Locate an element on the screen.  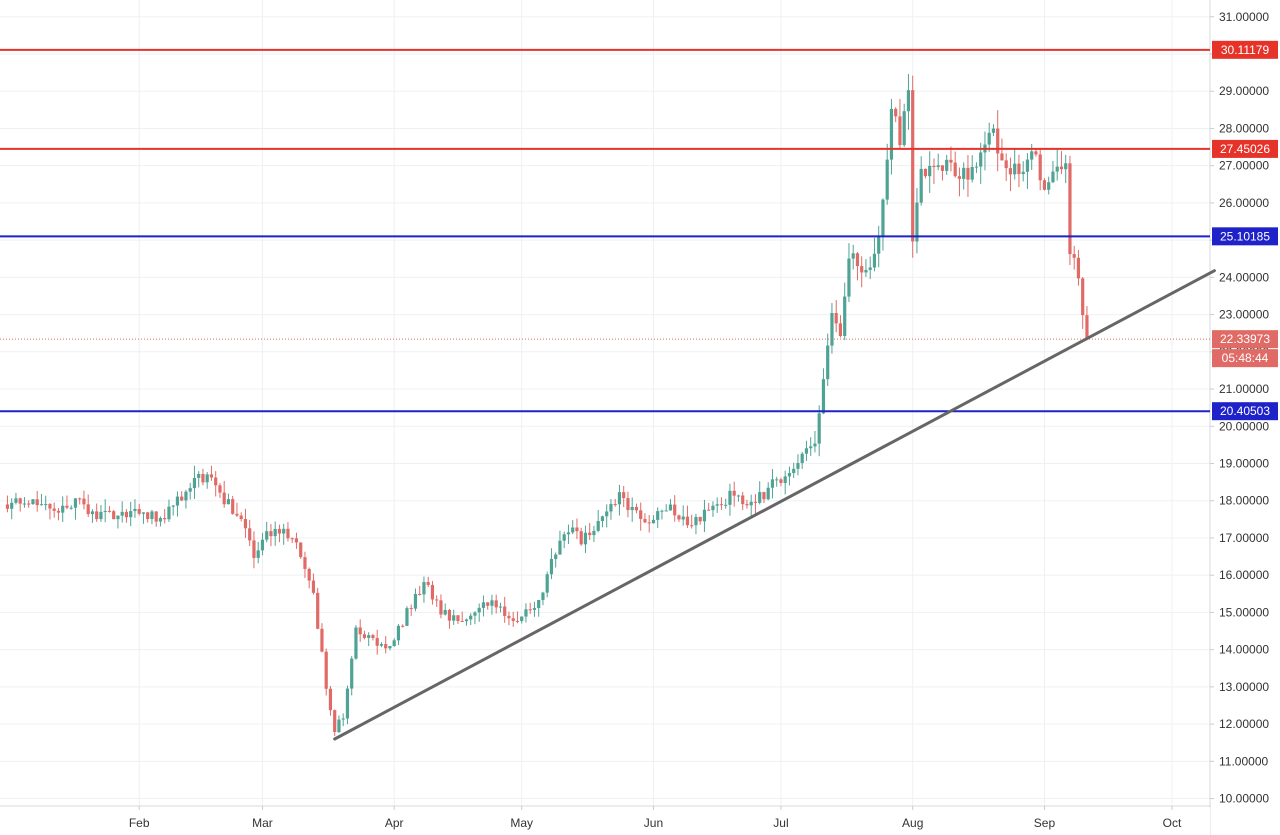
y-tick-label: 21.00000 is located at coordinates (1244, 389).